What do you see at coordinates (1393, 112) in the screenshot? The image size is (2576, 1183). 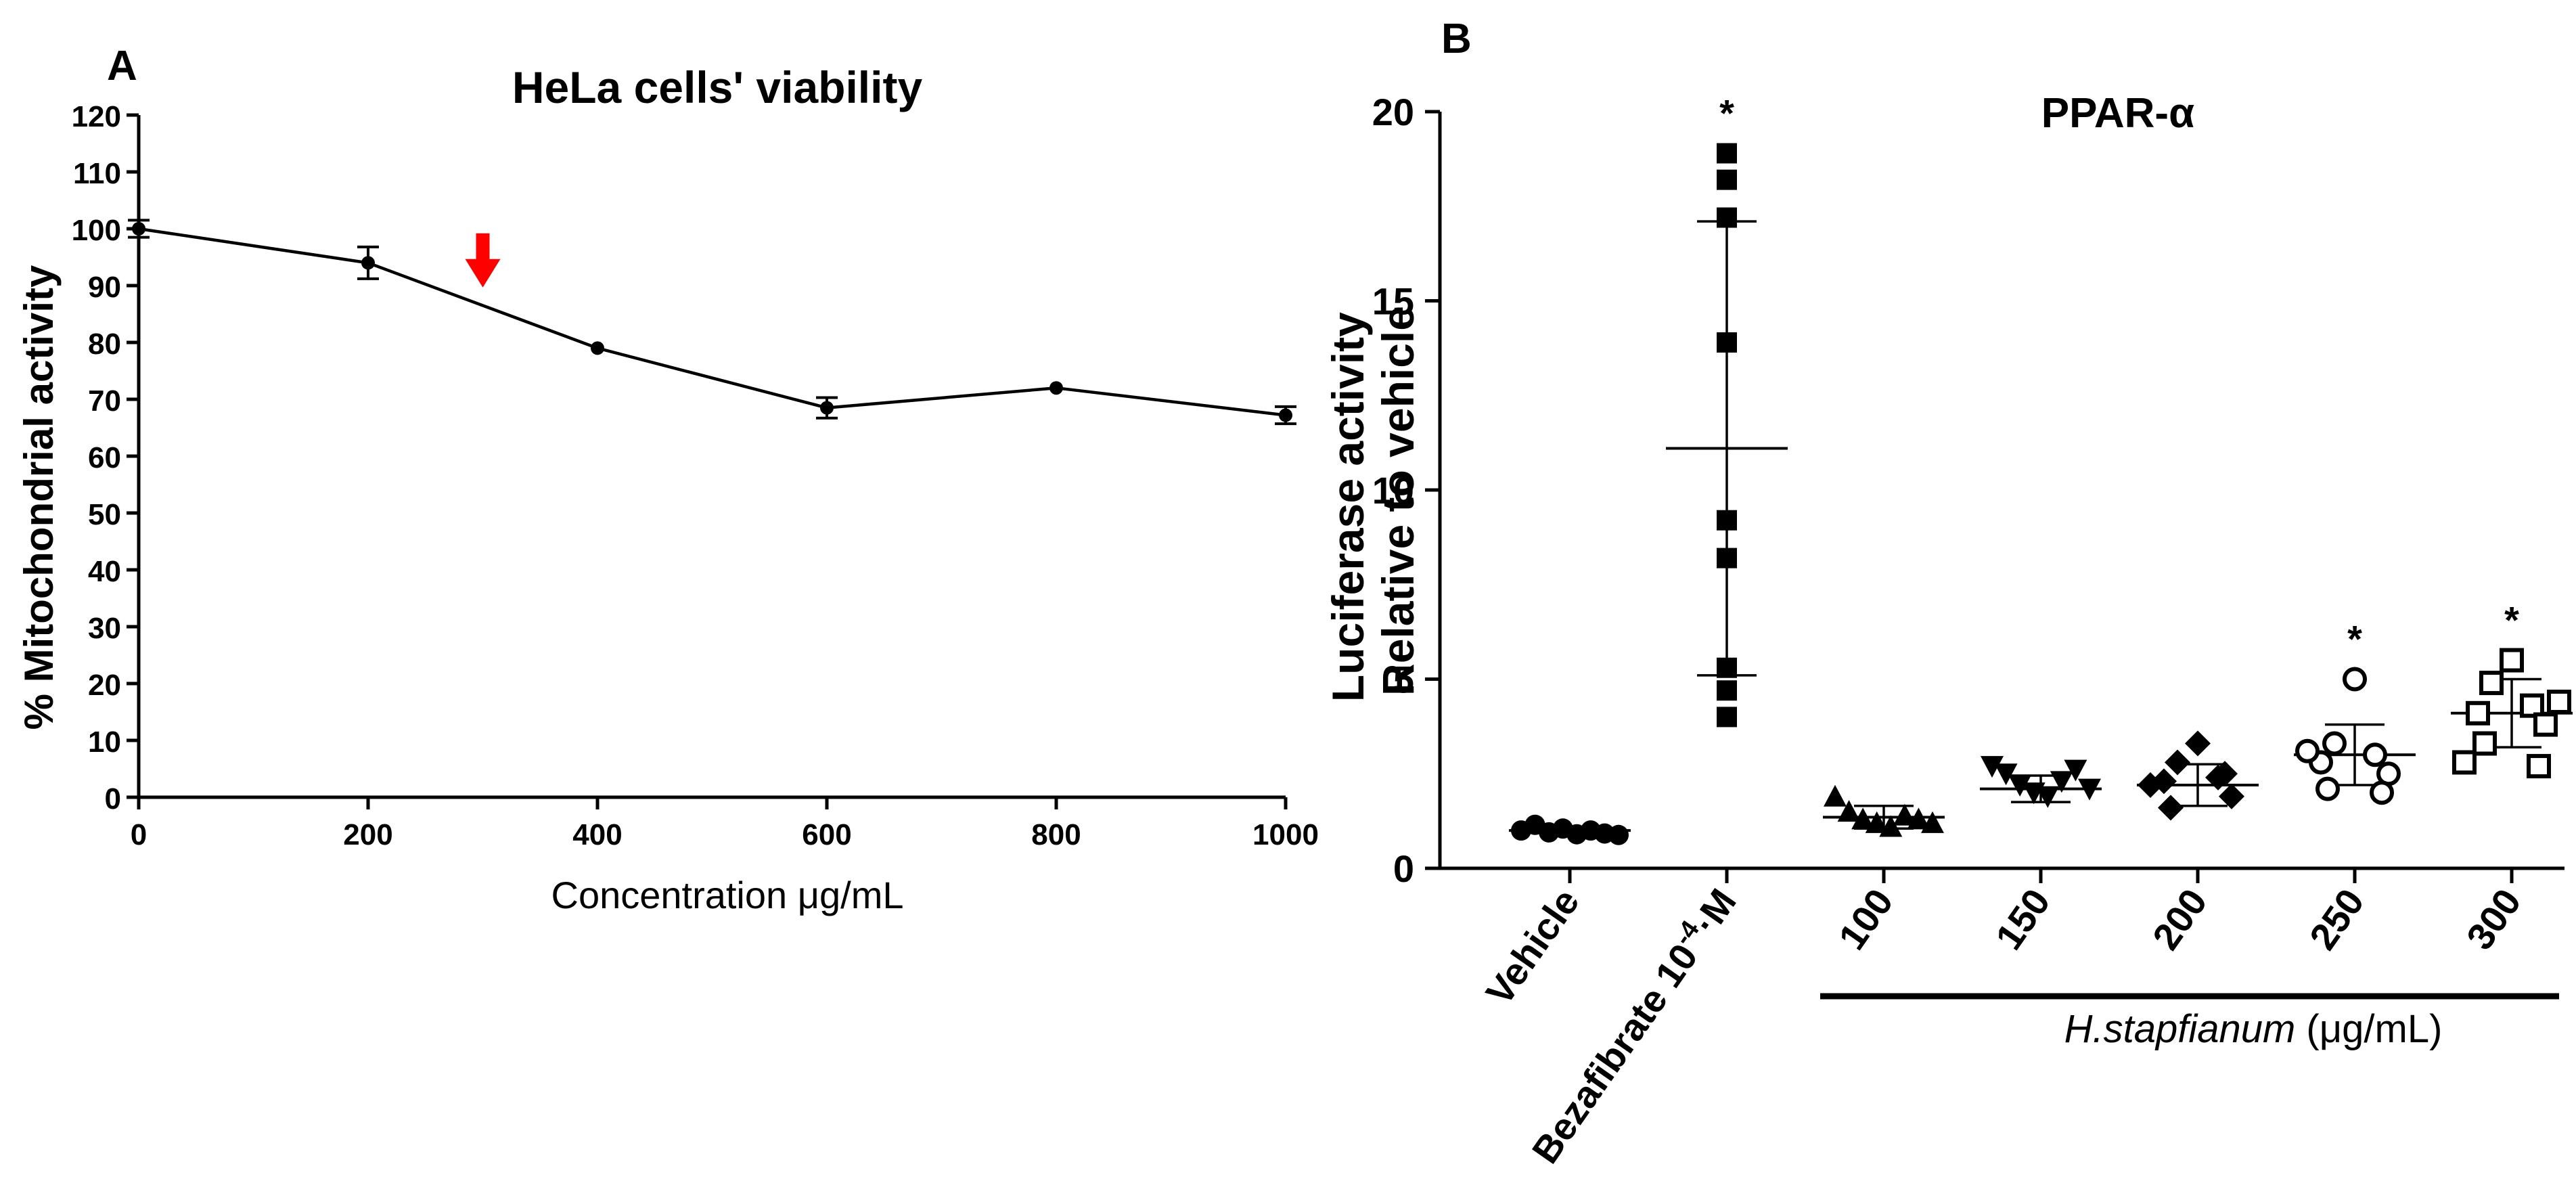 I see `panel-b-ytick-label: 20` at bounding box center [1393, 112].